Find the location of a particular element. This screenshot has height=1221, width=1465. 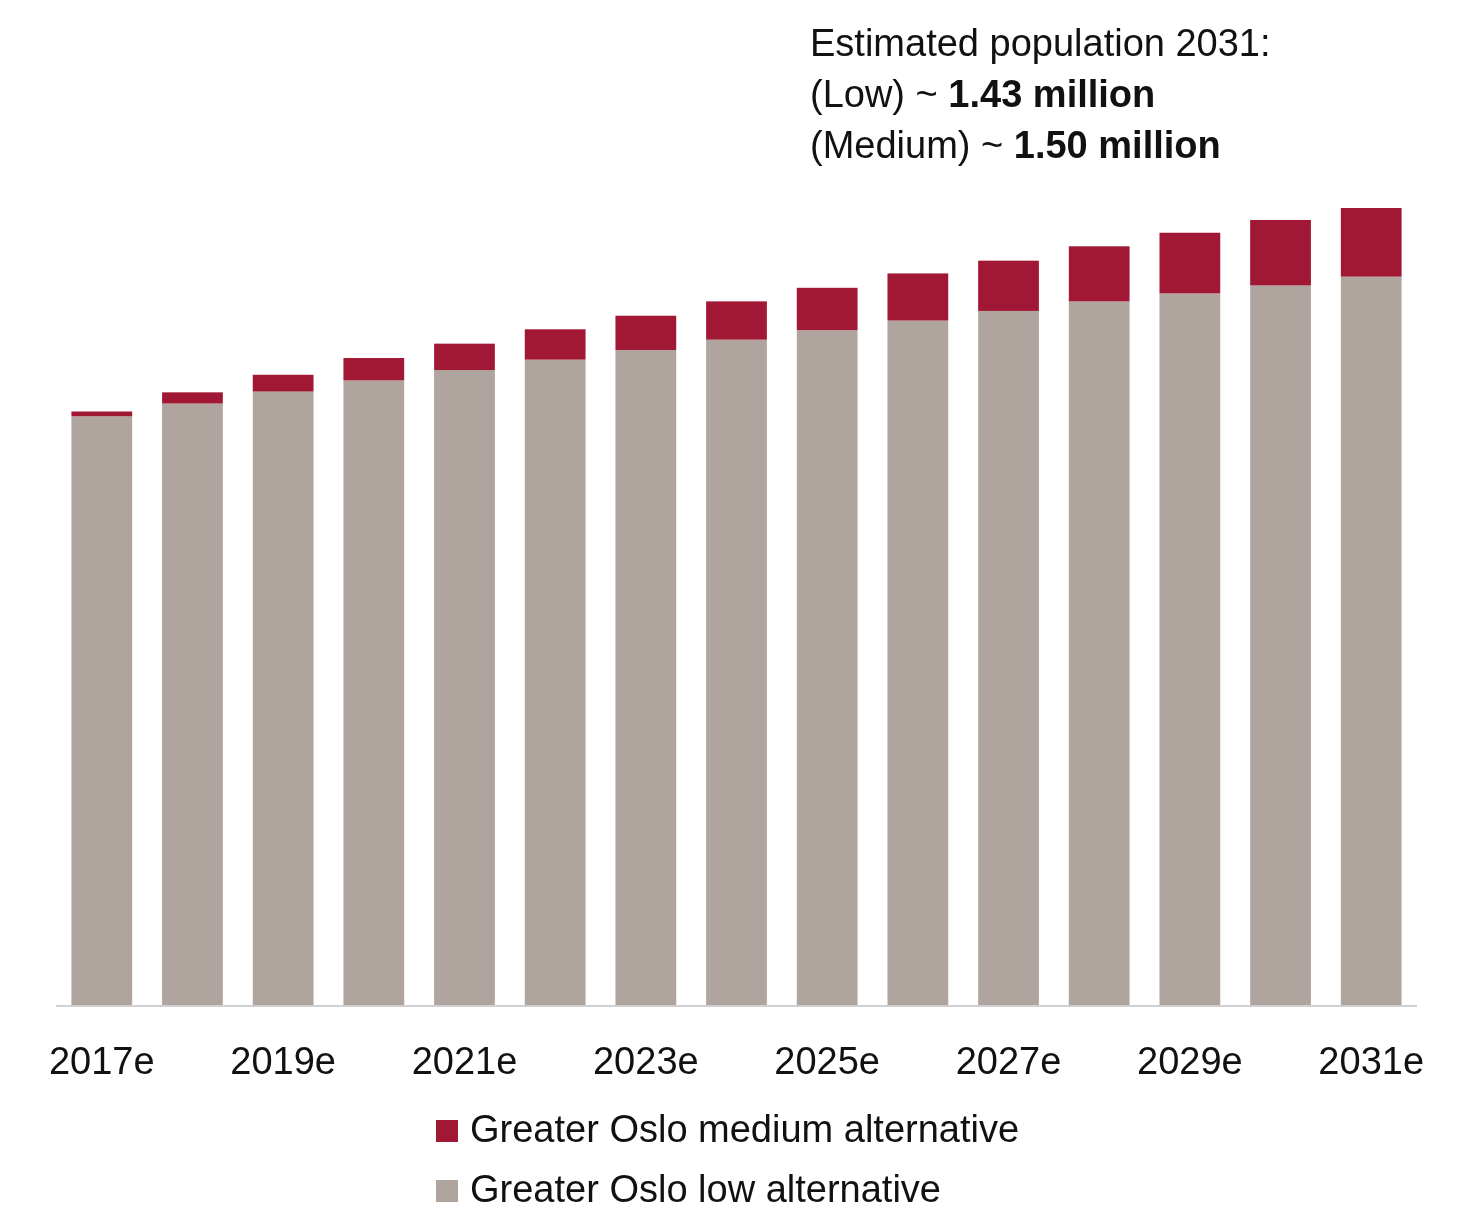

legend-label: Greater Oslo low alternative is located at coordinates (705, 1189).